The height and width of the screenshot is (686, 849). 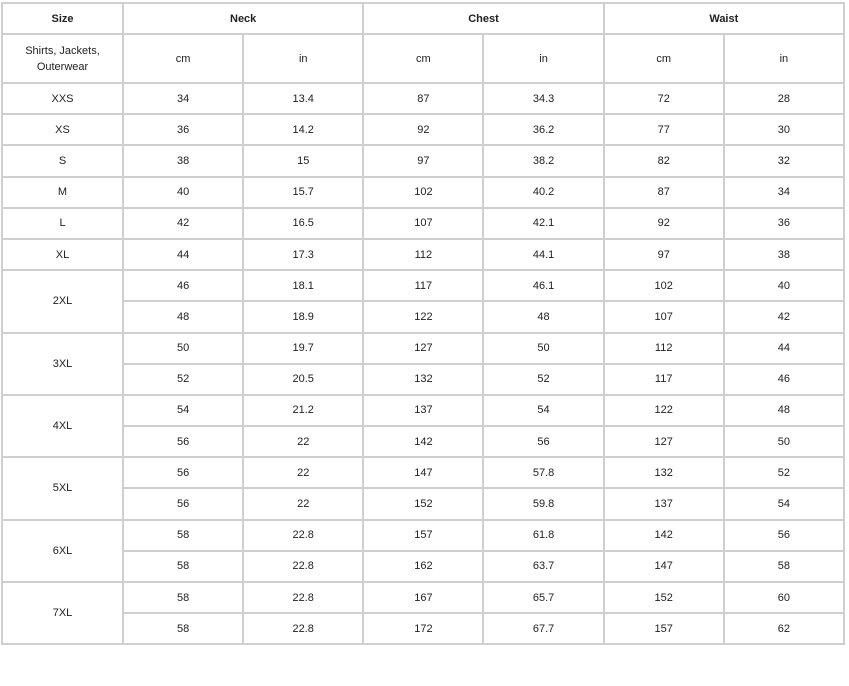 I want to click on table-row: 58 22.8 172 67.7 157 62, so click(x=424, y=629).